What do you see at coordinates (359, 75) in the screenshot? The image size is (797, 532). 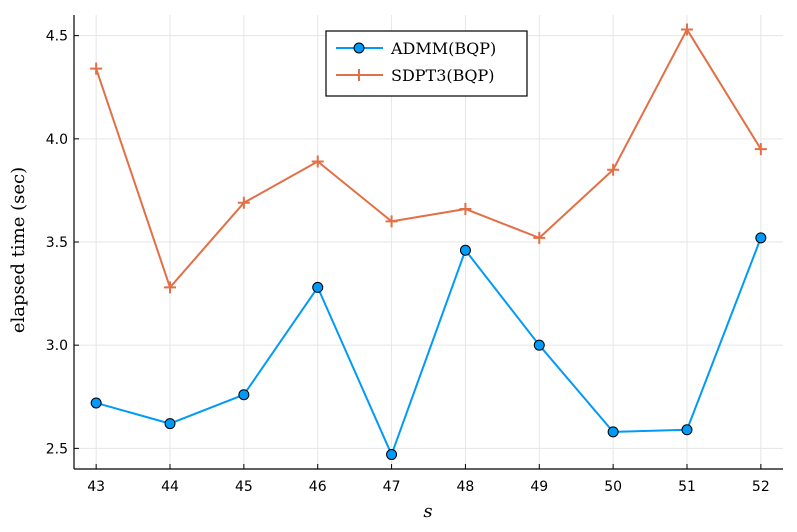 I see `legend-marker-sdpt3` at bounding box center [359, 75].